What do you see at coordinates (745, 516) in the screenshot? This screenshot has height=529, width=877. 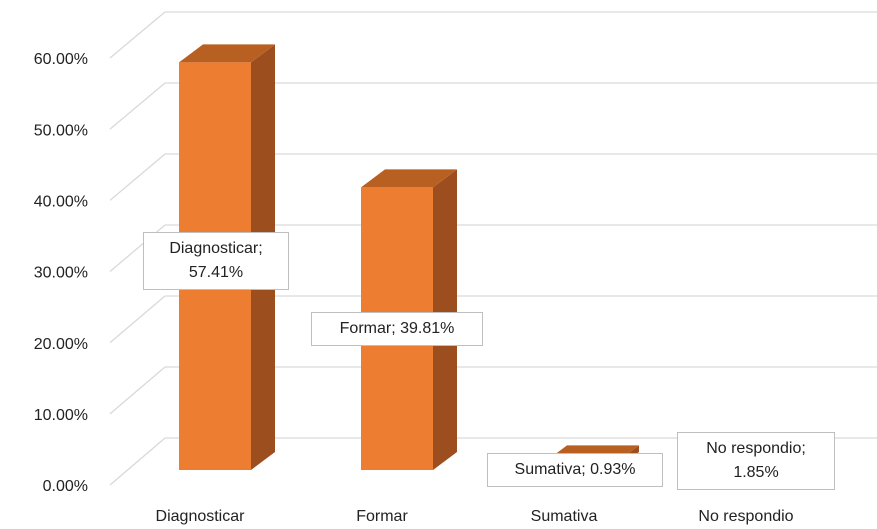 I see `x-tick-label: No respondio` at bounding box center [745, 516].